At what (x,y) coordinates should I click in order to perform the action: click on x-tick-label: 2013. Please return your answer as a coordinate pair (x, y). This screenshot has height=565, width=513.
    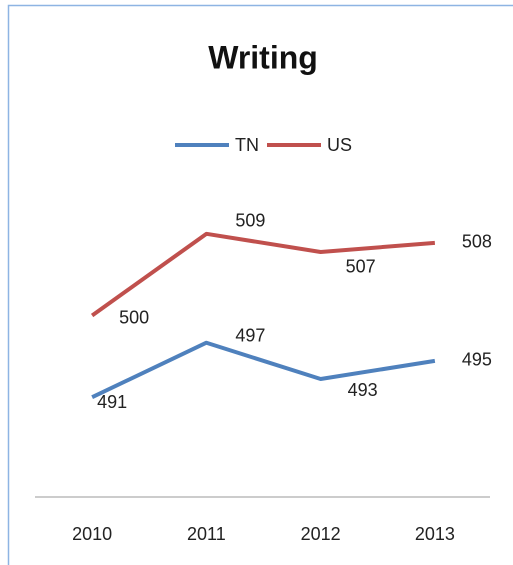
    Looking at the image, I should click on (435, 534).